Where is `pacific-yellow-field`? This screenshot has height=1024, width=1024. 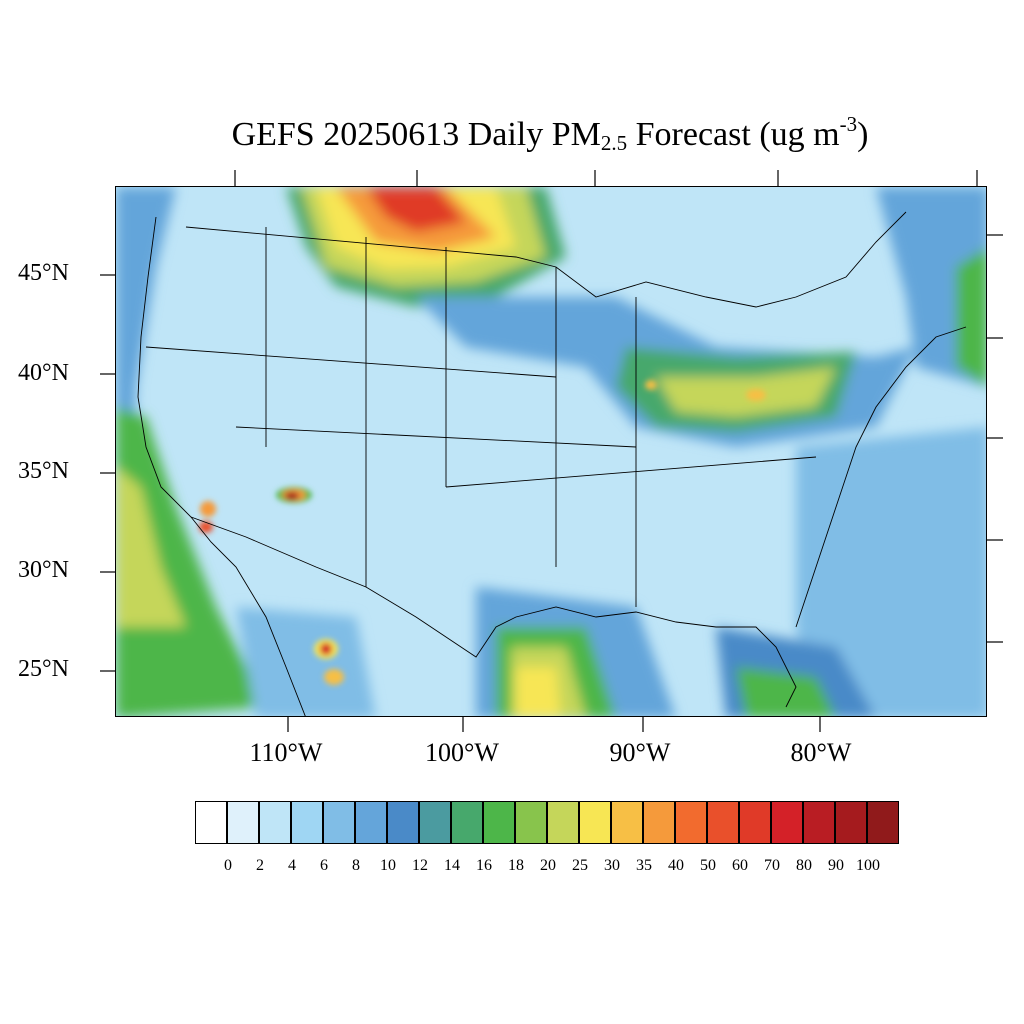 pacific-yellow-field is located at coordinates (151, 547).